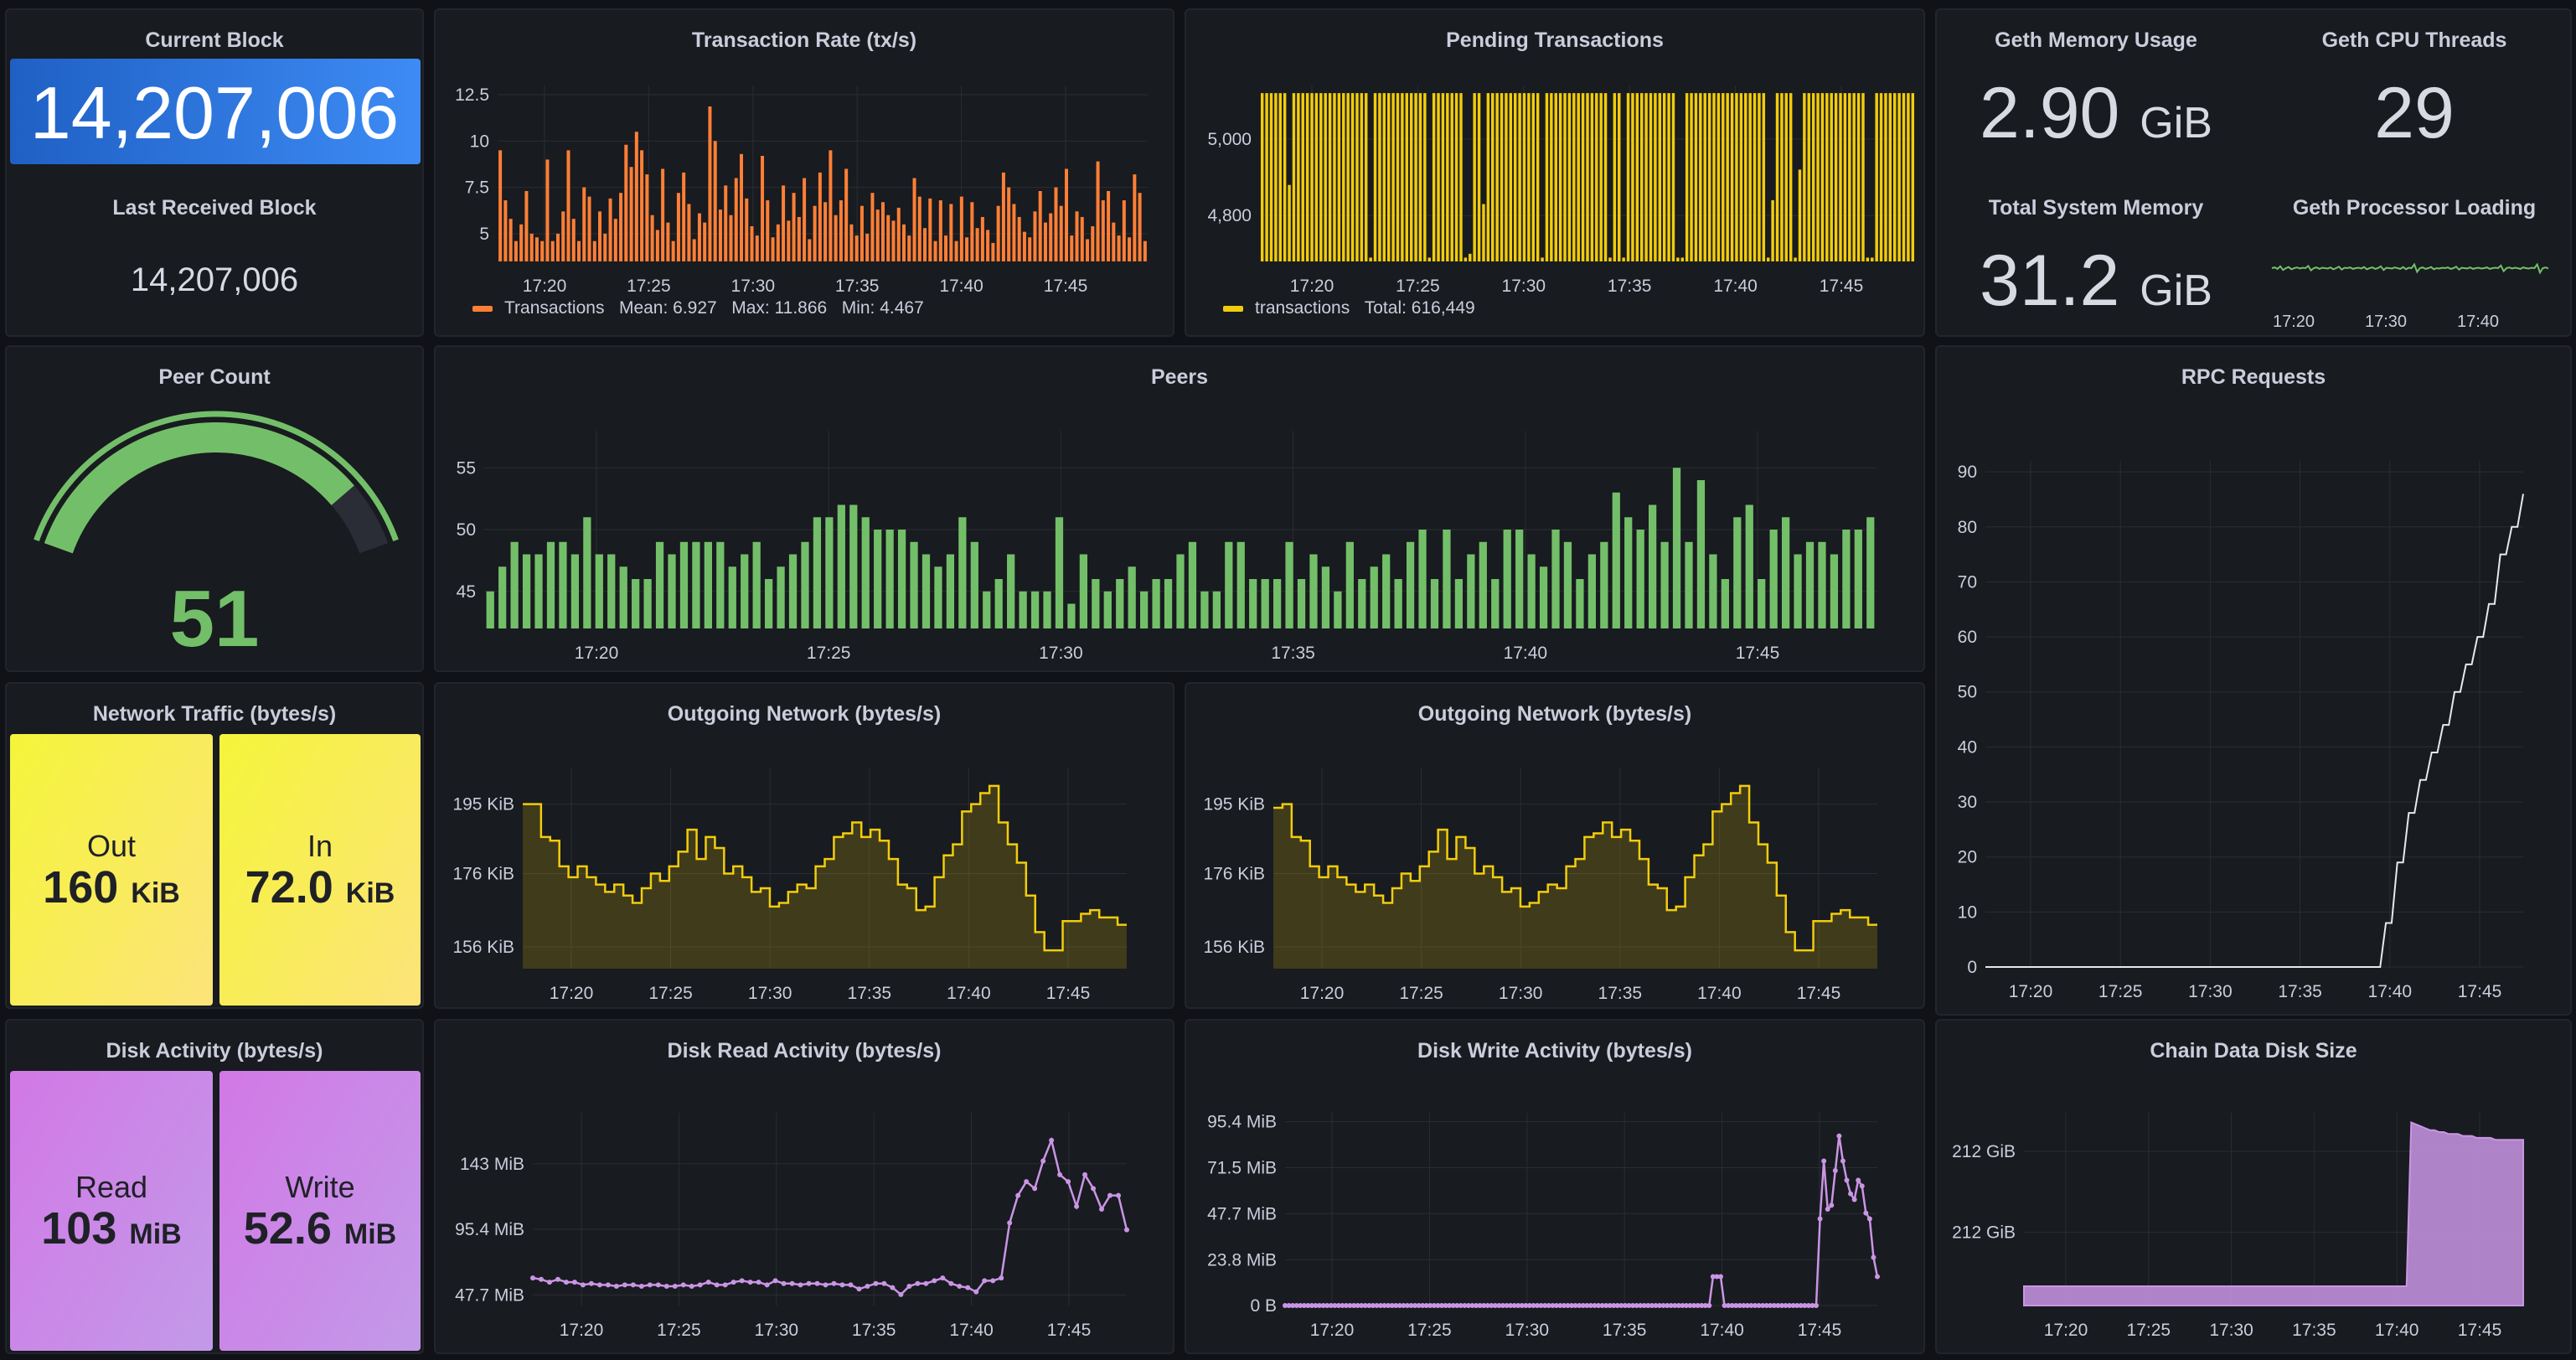 Image resolution: width=2576 pixels, height=1360 pixels. Describe the element at coordinates (1069, 1330) in the screenshot. I see `x-tick-label: 17:45` at that location.